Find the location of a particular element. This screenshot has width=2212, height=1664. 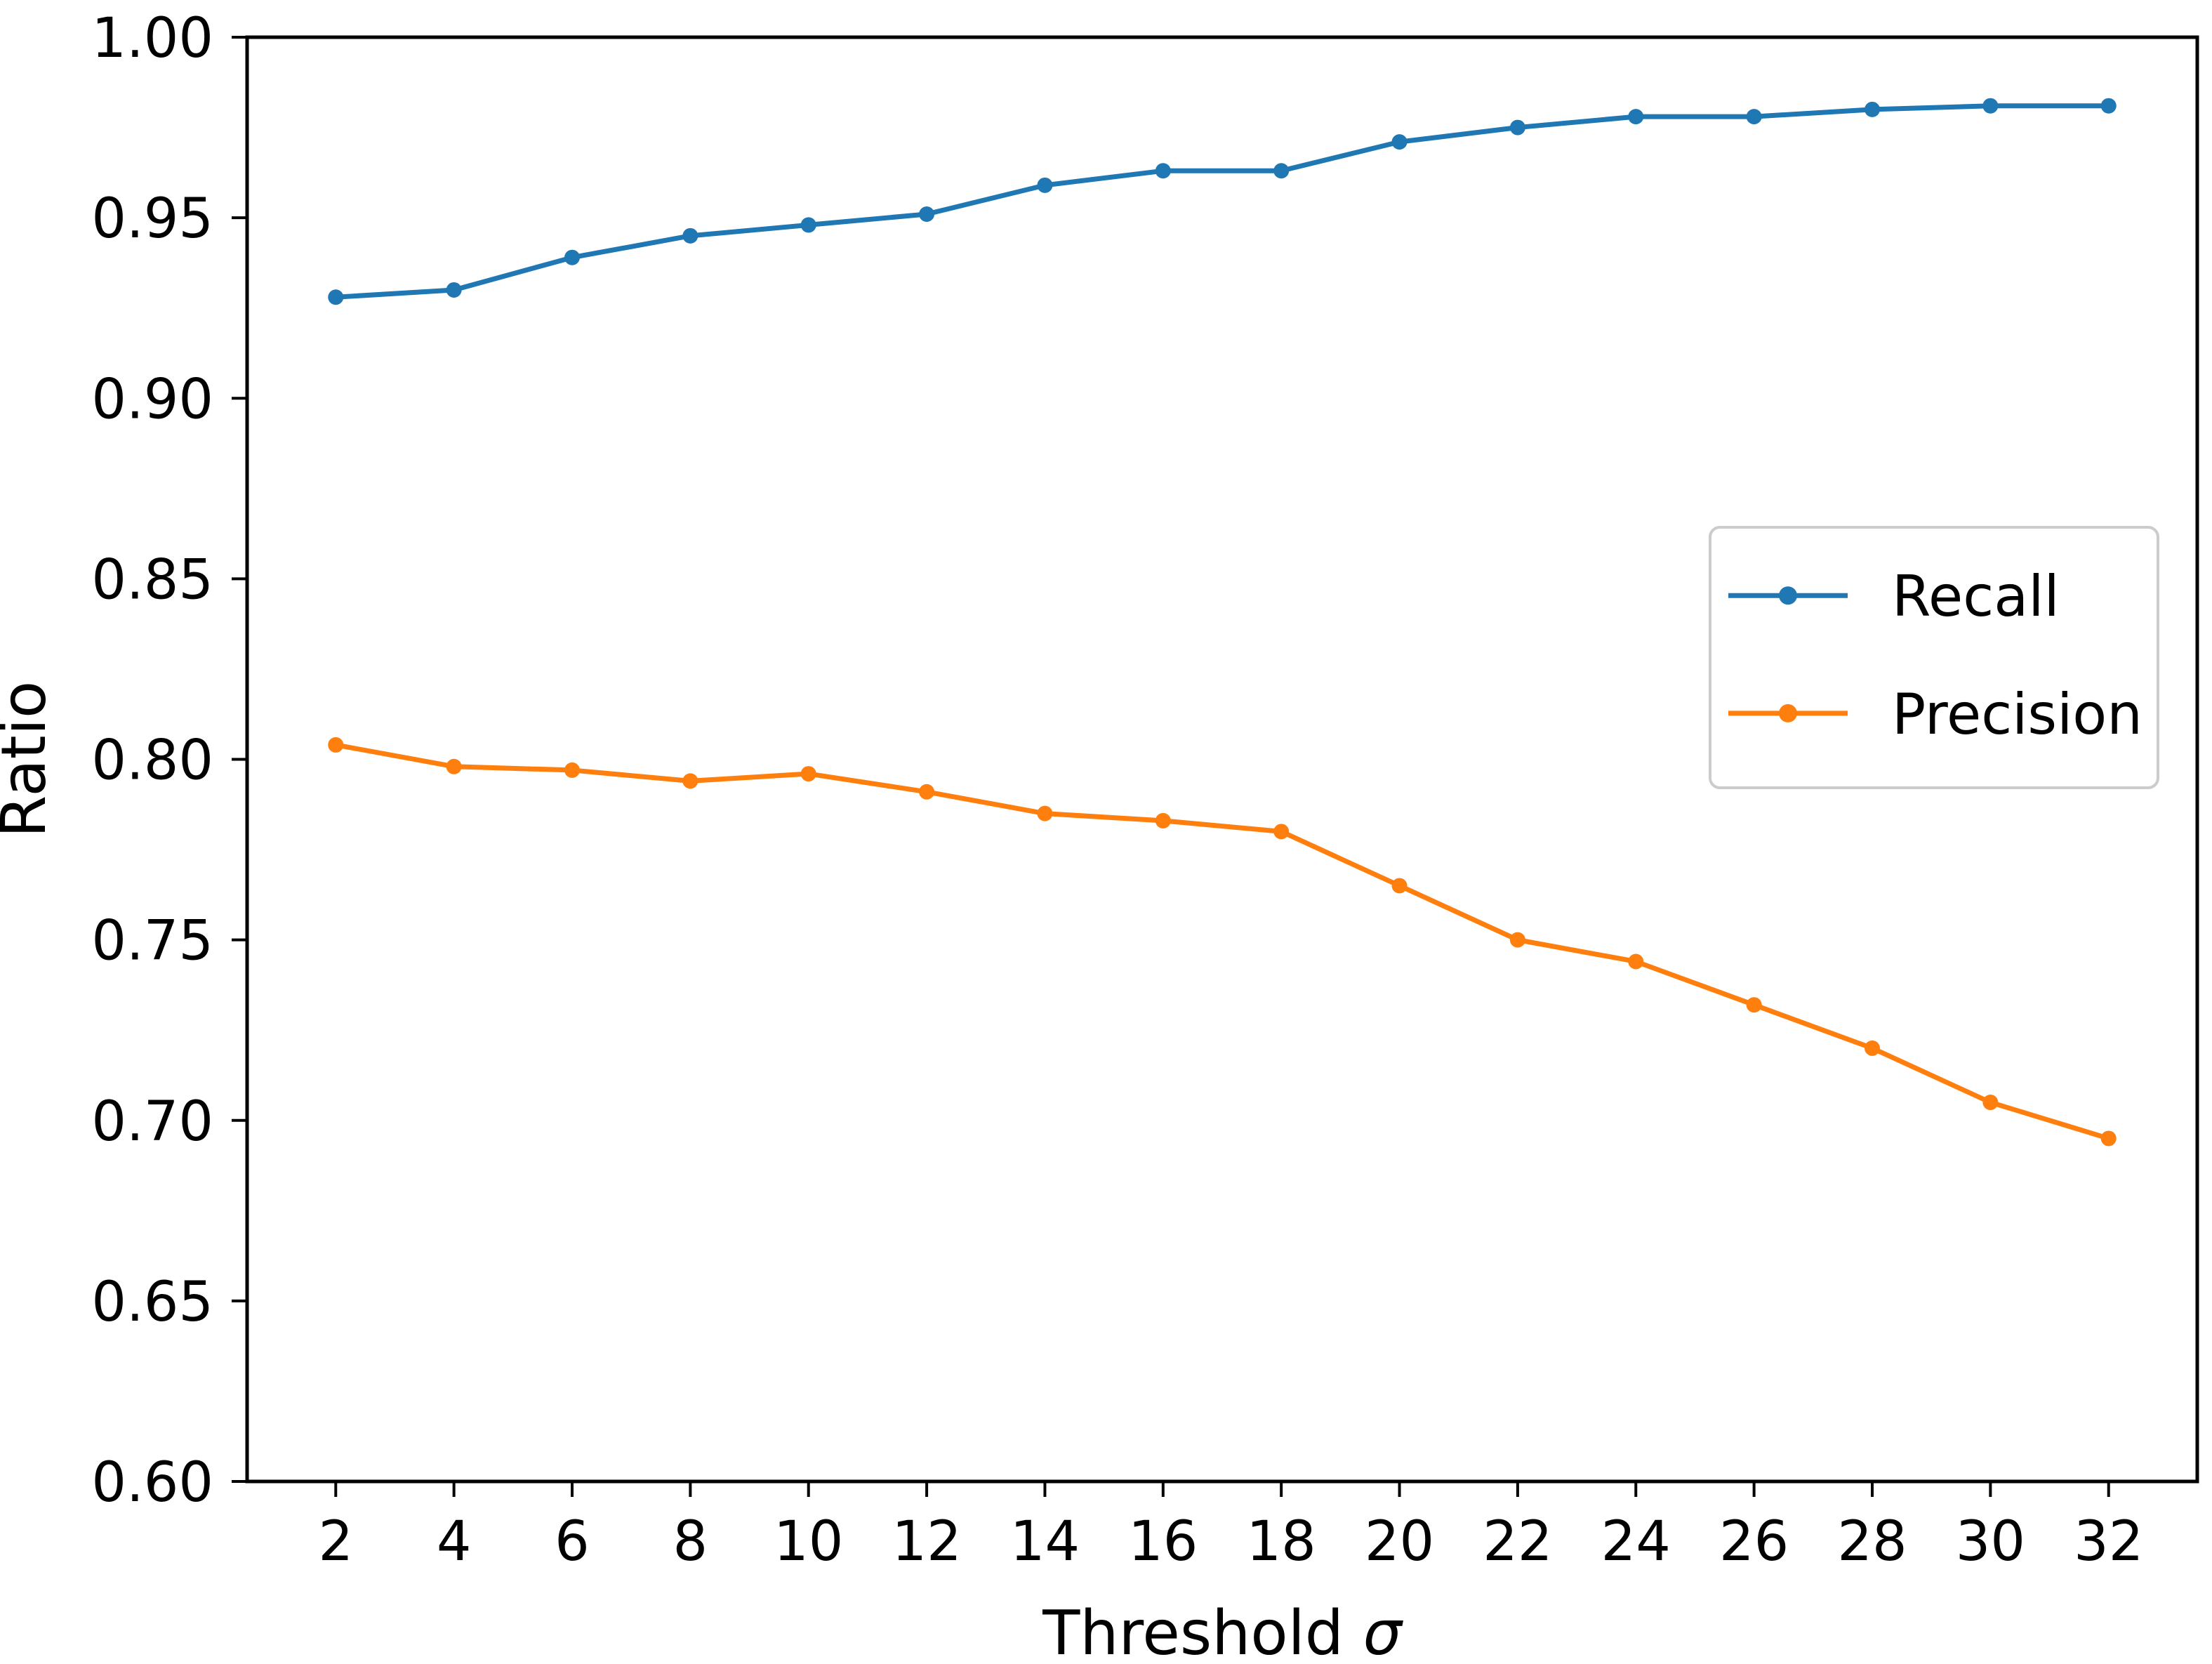

legend-box is located at coordinates (1934, 658).